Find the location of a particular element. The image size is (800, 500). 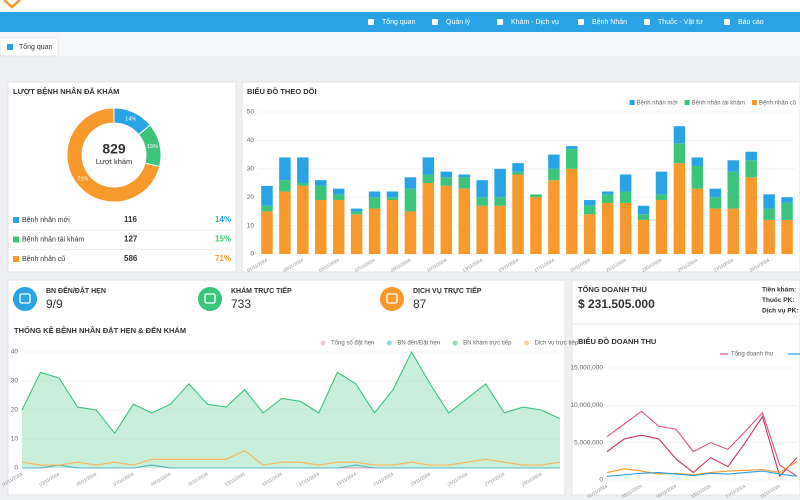

stat-glyph is located at coordinates (392, 298).